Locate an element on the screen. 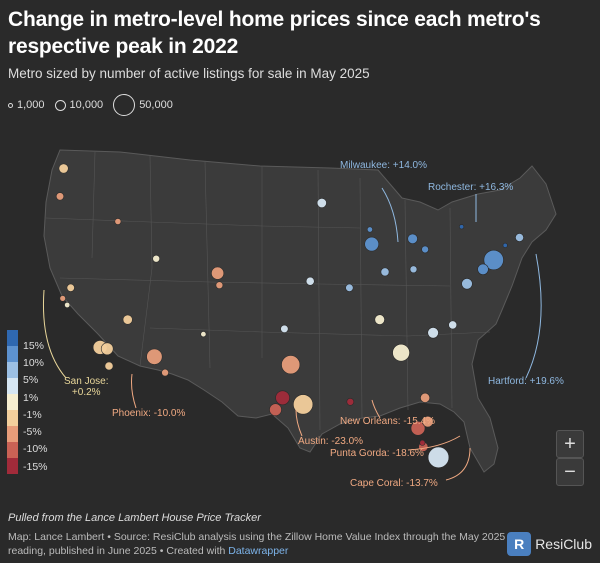 The height and width of the screenshot is (563, 600). size-legend-small-label: 1,000 is located at coordinates (31, 105).